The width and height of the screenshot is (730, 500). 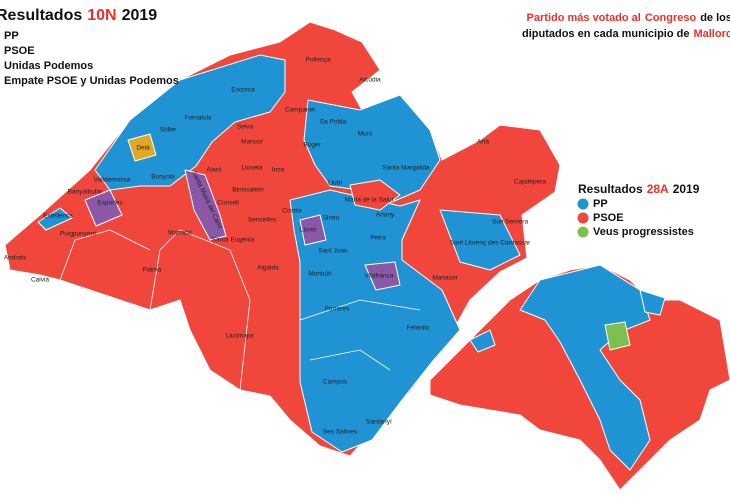 I want to click on municipality-label: Campanet, so click(x=300, y=110).